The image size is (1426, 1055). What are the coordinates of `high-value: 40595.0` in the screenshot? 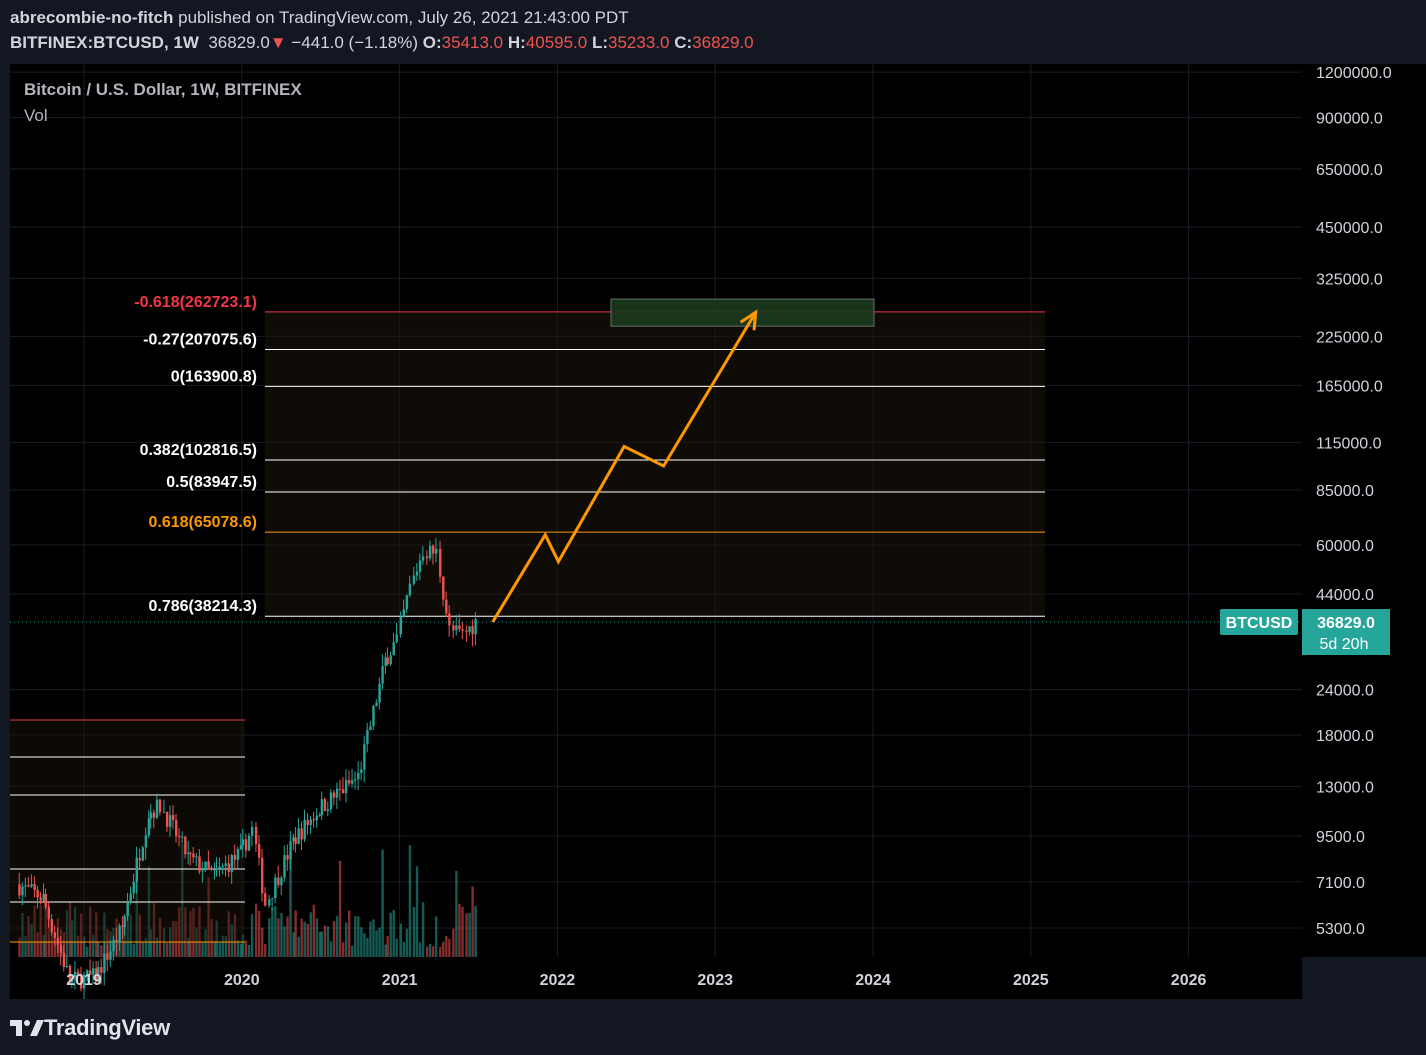 It's located at (556, 42).